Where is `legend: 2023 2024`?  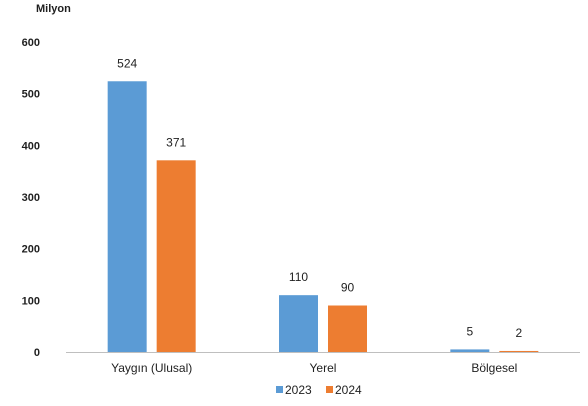 legend: 2023 2024 is located at coordinates (319, 390).